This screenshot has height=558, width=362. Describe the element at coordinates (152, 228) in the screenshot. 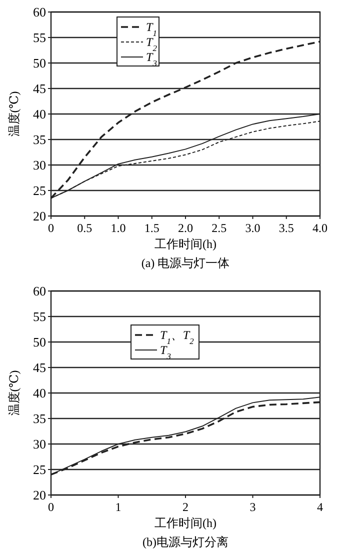

I see `x-tick-label: 1.5` at that location.